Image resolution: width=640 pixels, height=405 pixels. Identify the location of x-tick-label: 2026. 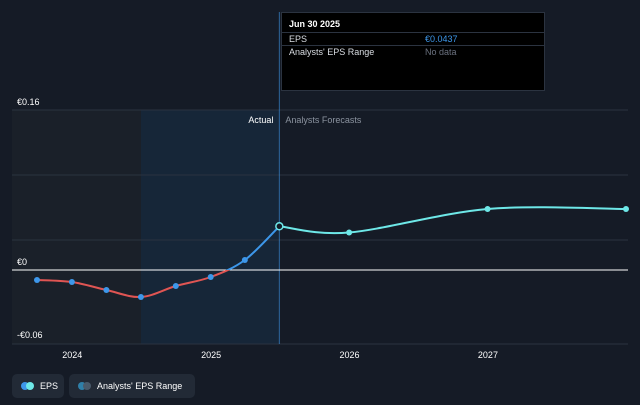
(349, 355).